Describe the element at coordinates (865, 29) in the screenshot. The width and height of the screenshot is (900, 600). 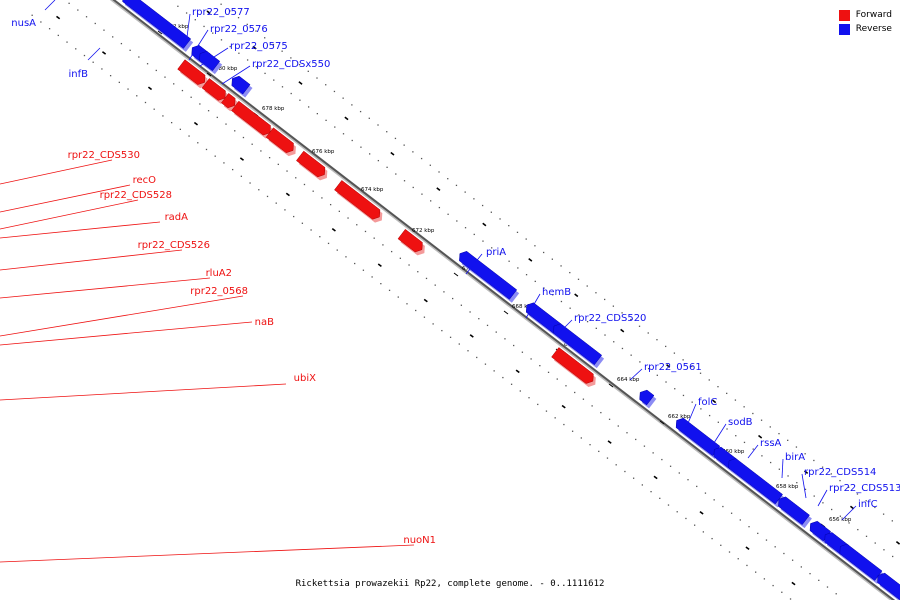
I see `legend-item-reverse: Reverse` at that location.